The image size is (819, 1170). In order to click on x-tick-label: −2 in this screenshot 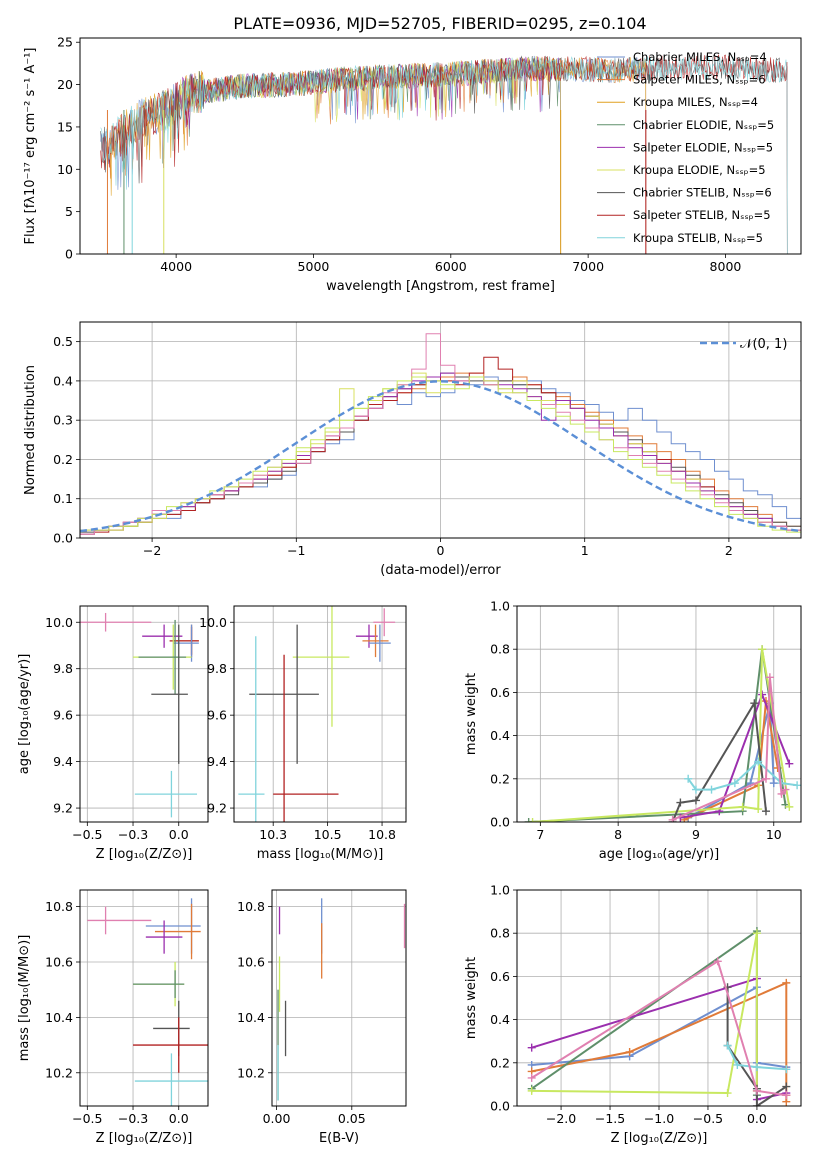, I will do `click(152, 550)`.